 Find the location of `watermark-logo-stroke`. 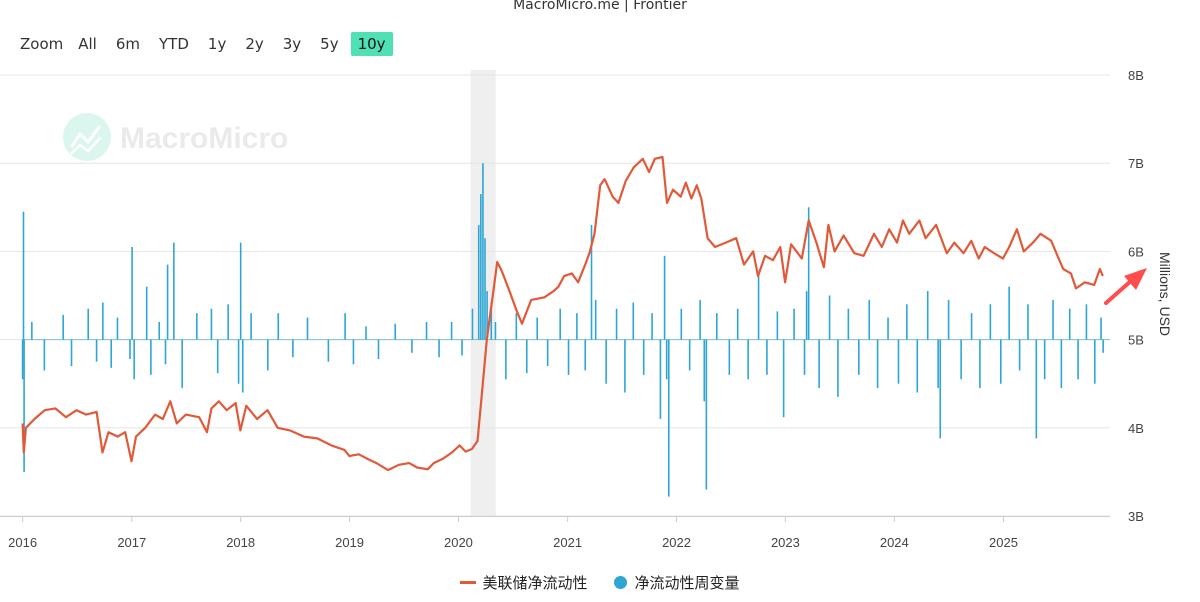

watermark-logo-stroke is located at coordinates (85, 136).